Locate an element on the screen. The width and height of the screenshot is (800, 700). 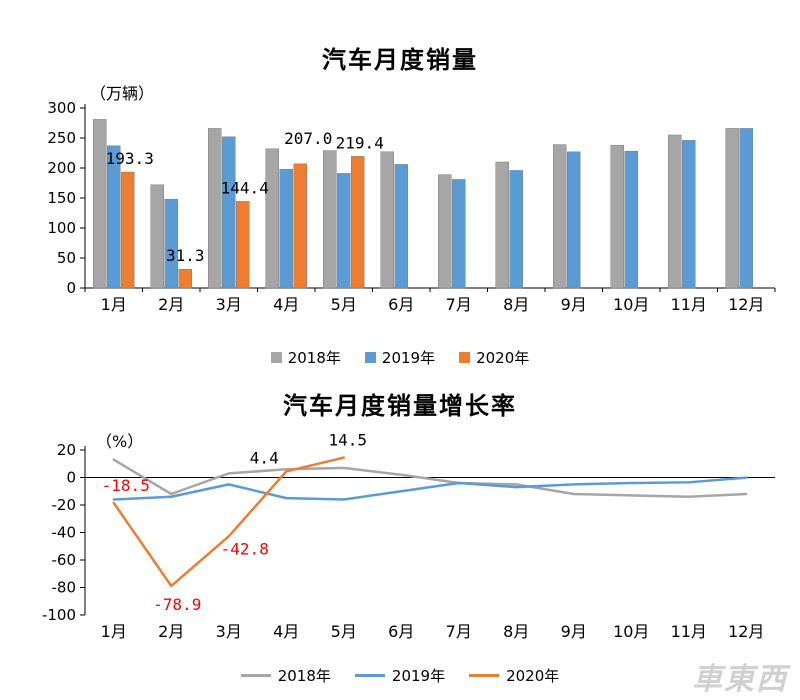
data-label: -18.5 is located at coordinates (126, 485).